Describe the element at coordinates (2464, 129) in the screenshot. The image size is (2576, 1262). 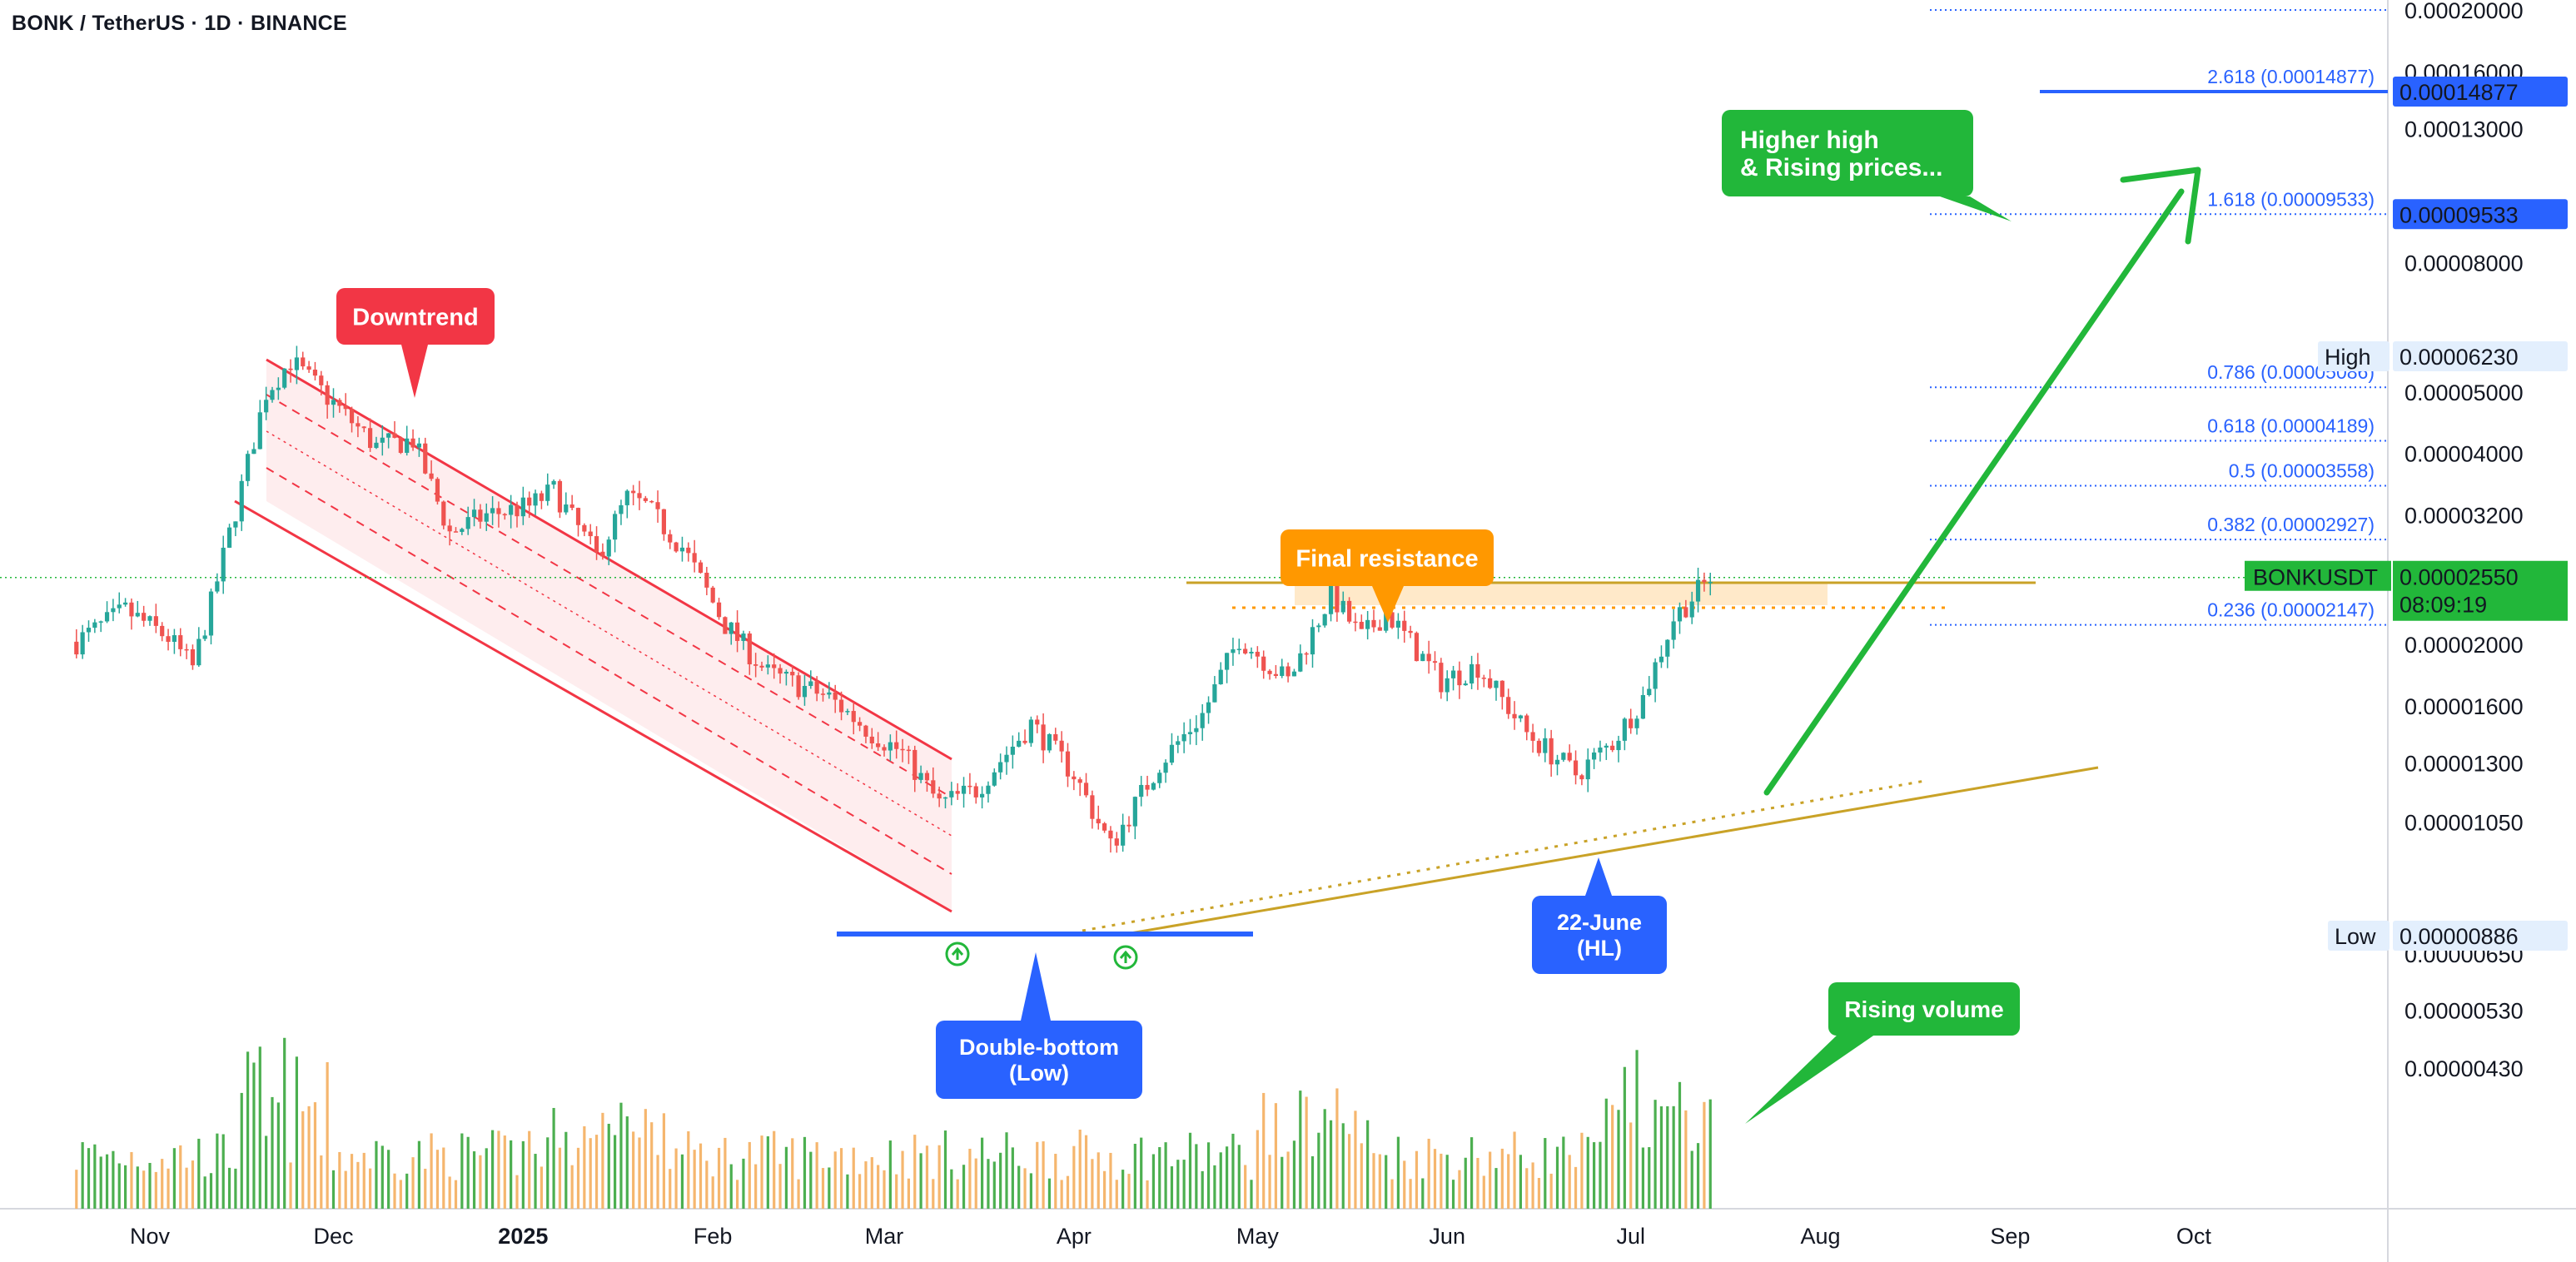
I see `y-tick-label: 0.00013000` at that location.